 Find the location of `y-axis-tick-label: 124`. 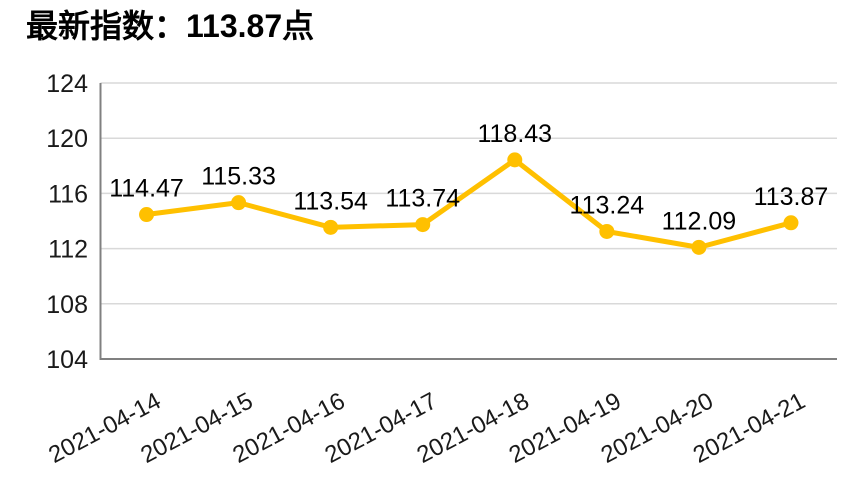

y-axis-tick-label: 124 is located at coordinates (67, 84).